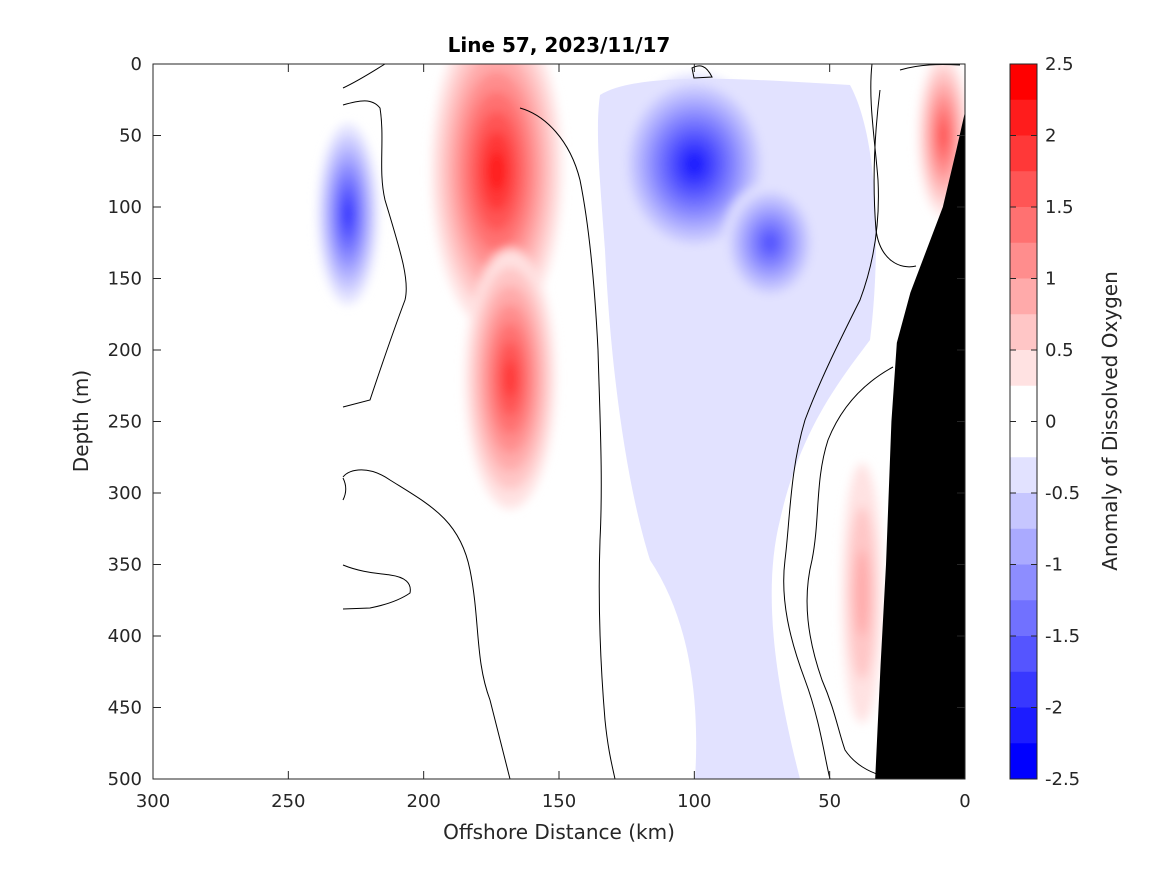 The height and width of the screenshot is (875, 1167). Describe the element at coordinates (829, 801) in the screenshot. I see `x-tick-label: 50` at that location.